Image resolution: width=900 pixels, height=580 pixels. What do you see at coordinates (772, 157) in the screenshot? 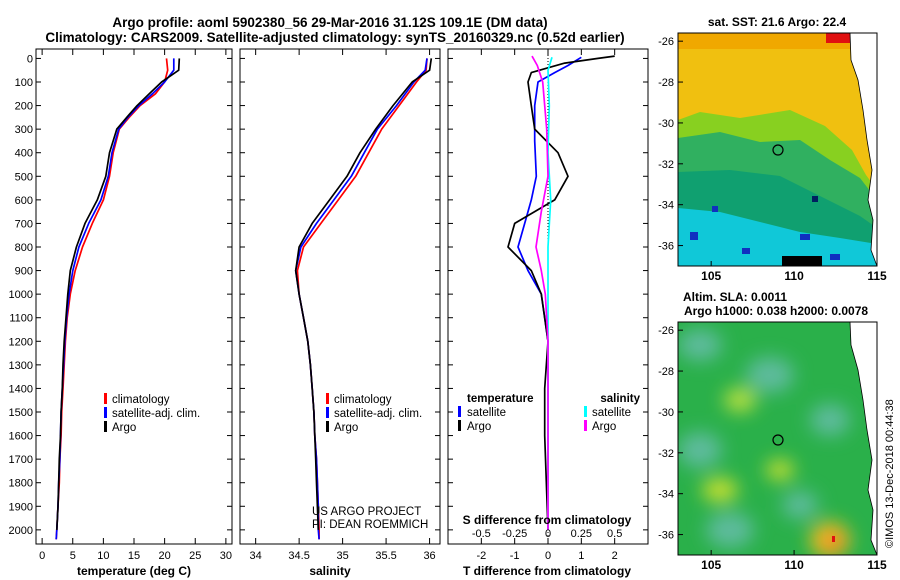
I see `sst-map: 105 110 115 -26 -28 -30 -32 -34 -36` at bounding box center [772, 157].